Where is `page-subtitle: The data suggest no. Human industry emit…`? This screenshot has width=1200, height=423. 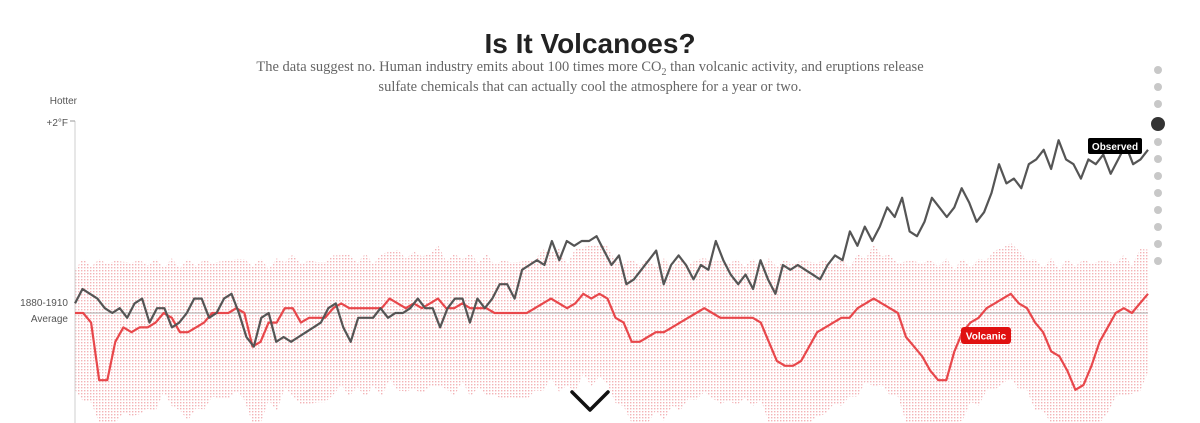 page-subtitle: The data suggest no. Human industry emit… is located at coordinates (590, 77).